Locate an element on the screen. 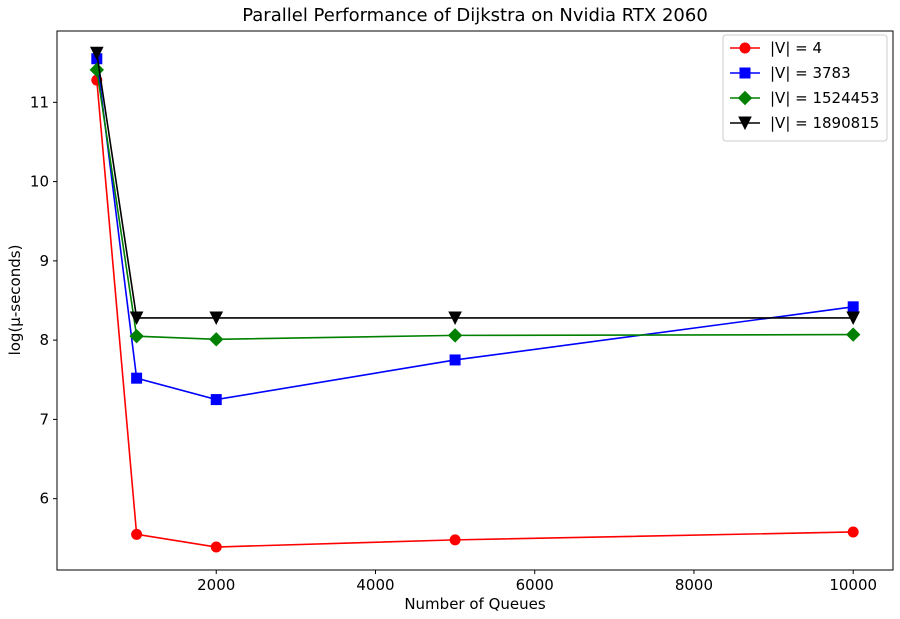 This screenshot has height=619, width=900. x-tick-label: 2000 is located at coordinates (216, 585).